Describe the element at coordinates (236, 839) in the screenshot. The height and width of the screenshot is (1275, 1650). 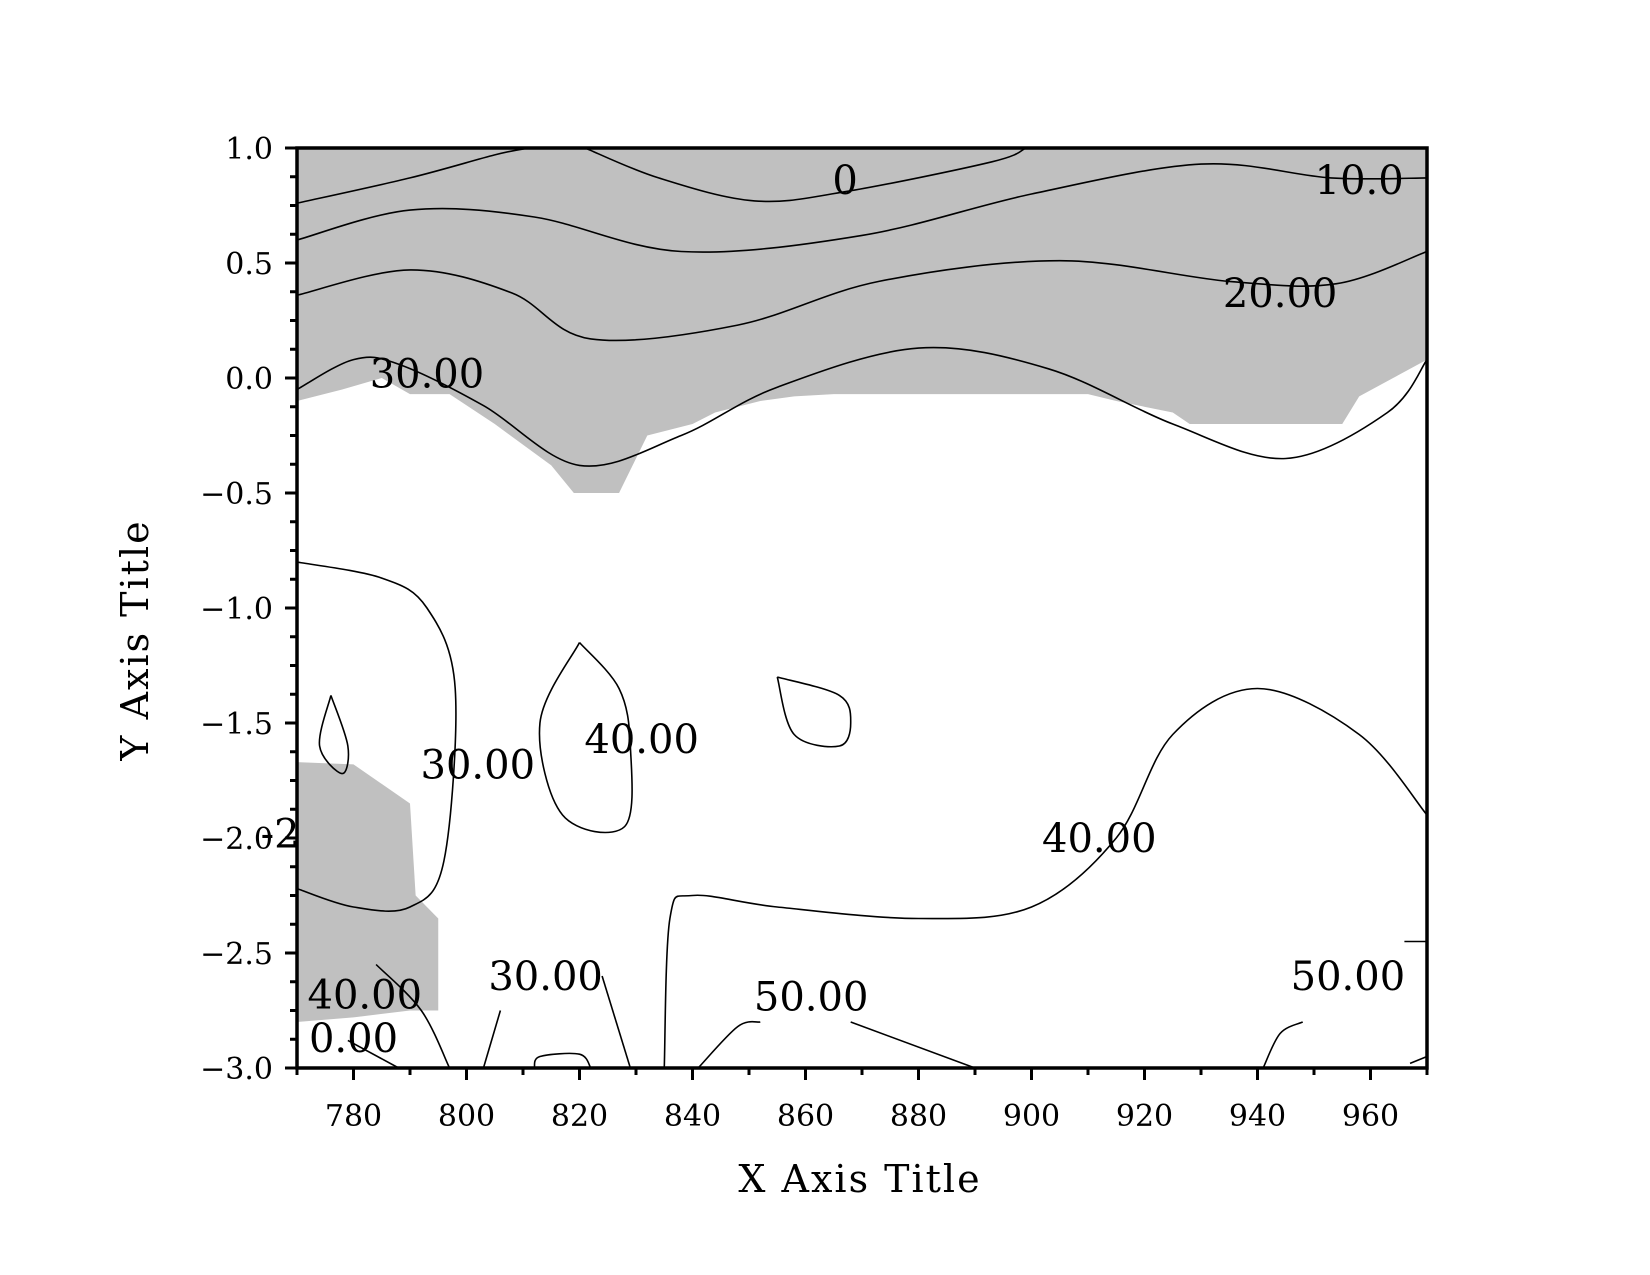
I see `y-tick-label: −2.0` at that location.